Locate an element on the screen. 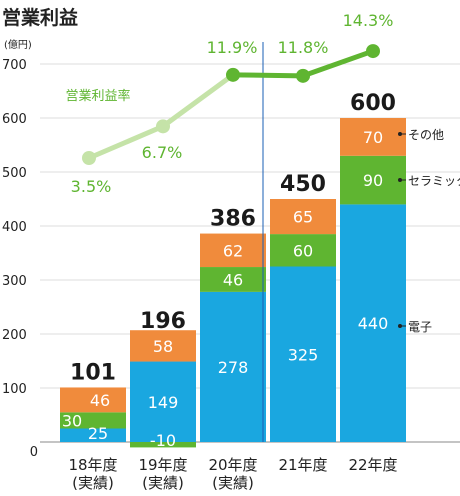 This screenshot has height=496, width=460. x-axis-labels: 18年度(実績)19年度(実績)20年度(実績)21年度 22年度 is located at coordinates (232, 474).